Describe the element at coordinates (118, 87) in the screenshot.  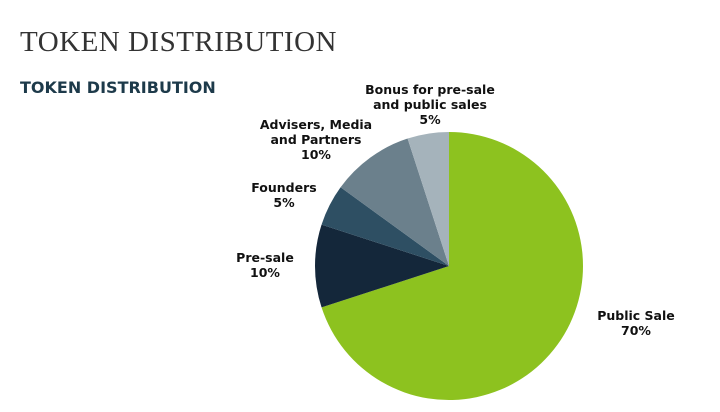
I see `chart-title: TOKEN DISTRIBUTION` at that location.